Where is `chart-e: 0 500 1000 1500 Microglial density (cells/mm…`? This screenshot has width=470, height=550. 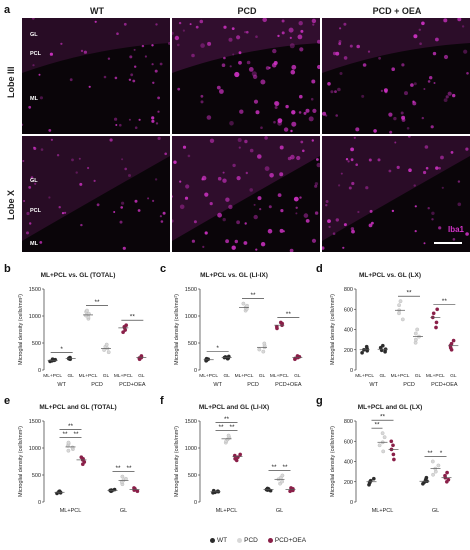
chart-e: 0 500 1000 1500 Microglial density (cells/mm… is located at coordinates (79, 466).